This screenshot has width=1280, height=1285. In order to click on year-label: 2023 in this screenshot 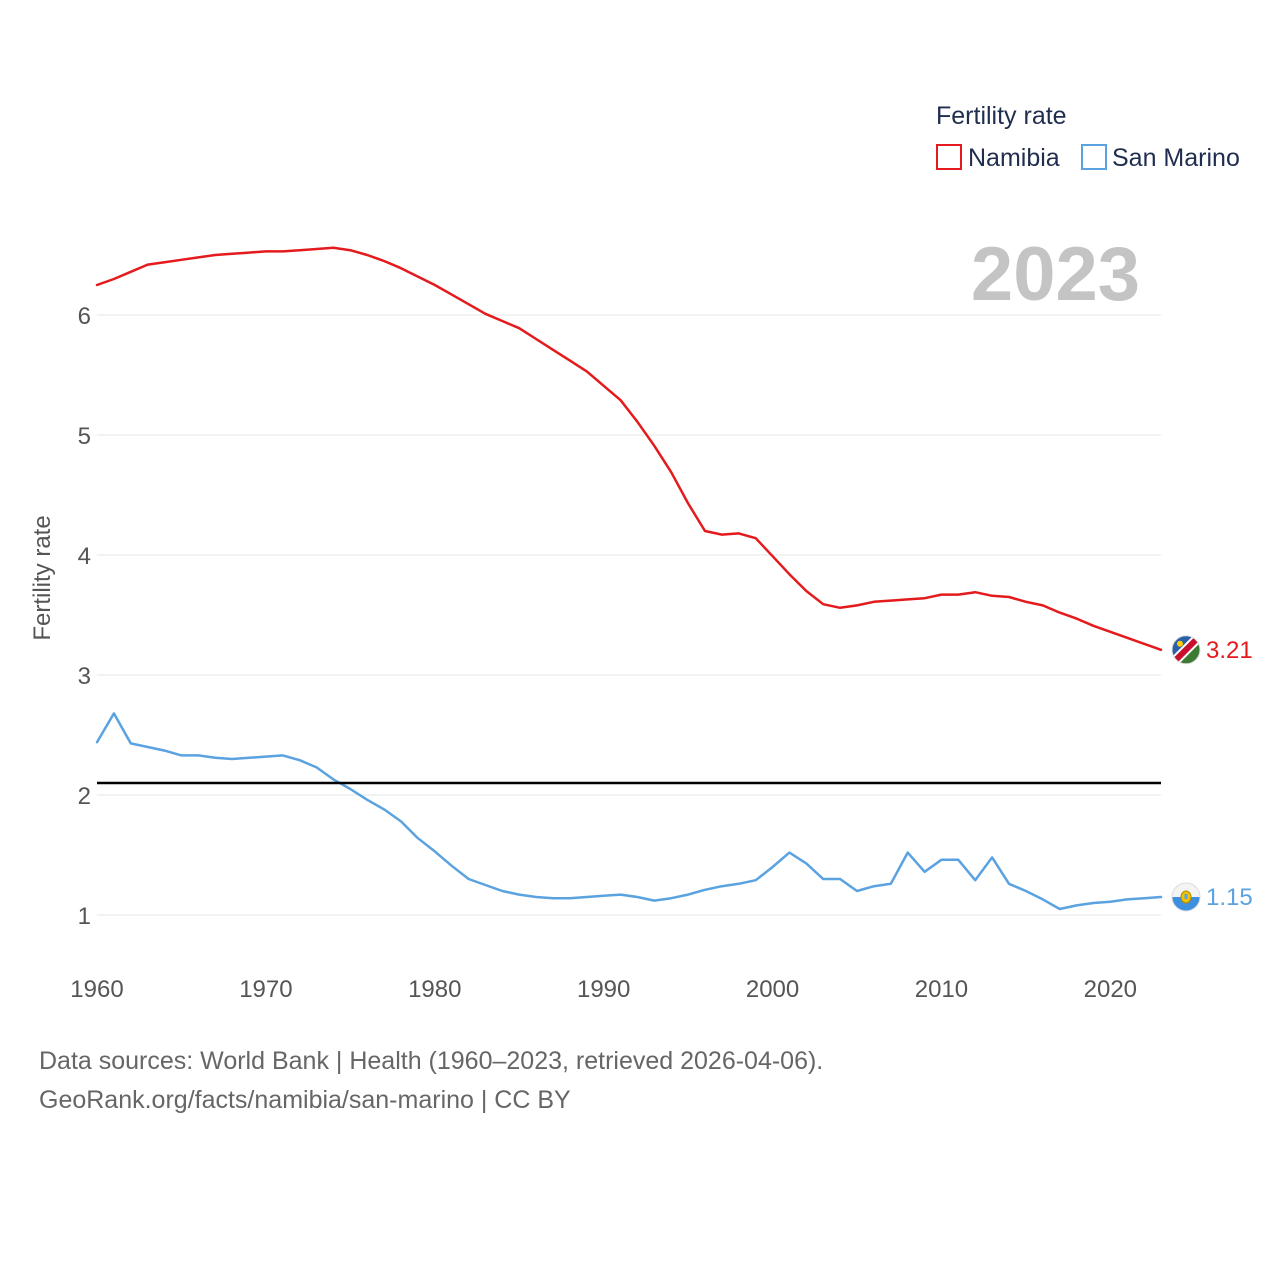, I will do `click(1055, 274)`.